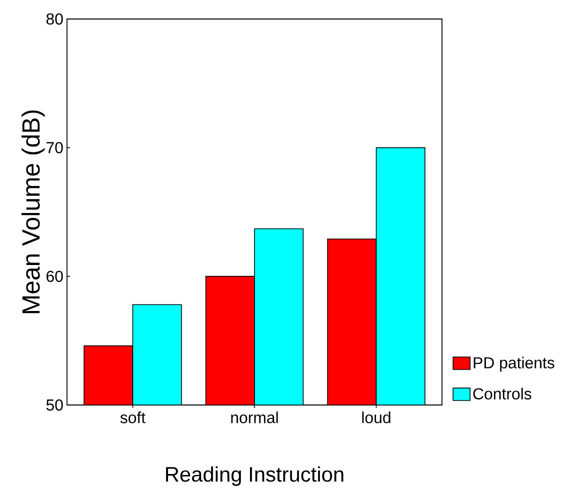 This screenshot has height=504, width=588. I want to click on x-tick-label: normal, so click(254, 418).